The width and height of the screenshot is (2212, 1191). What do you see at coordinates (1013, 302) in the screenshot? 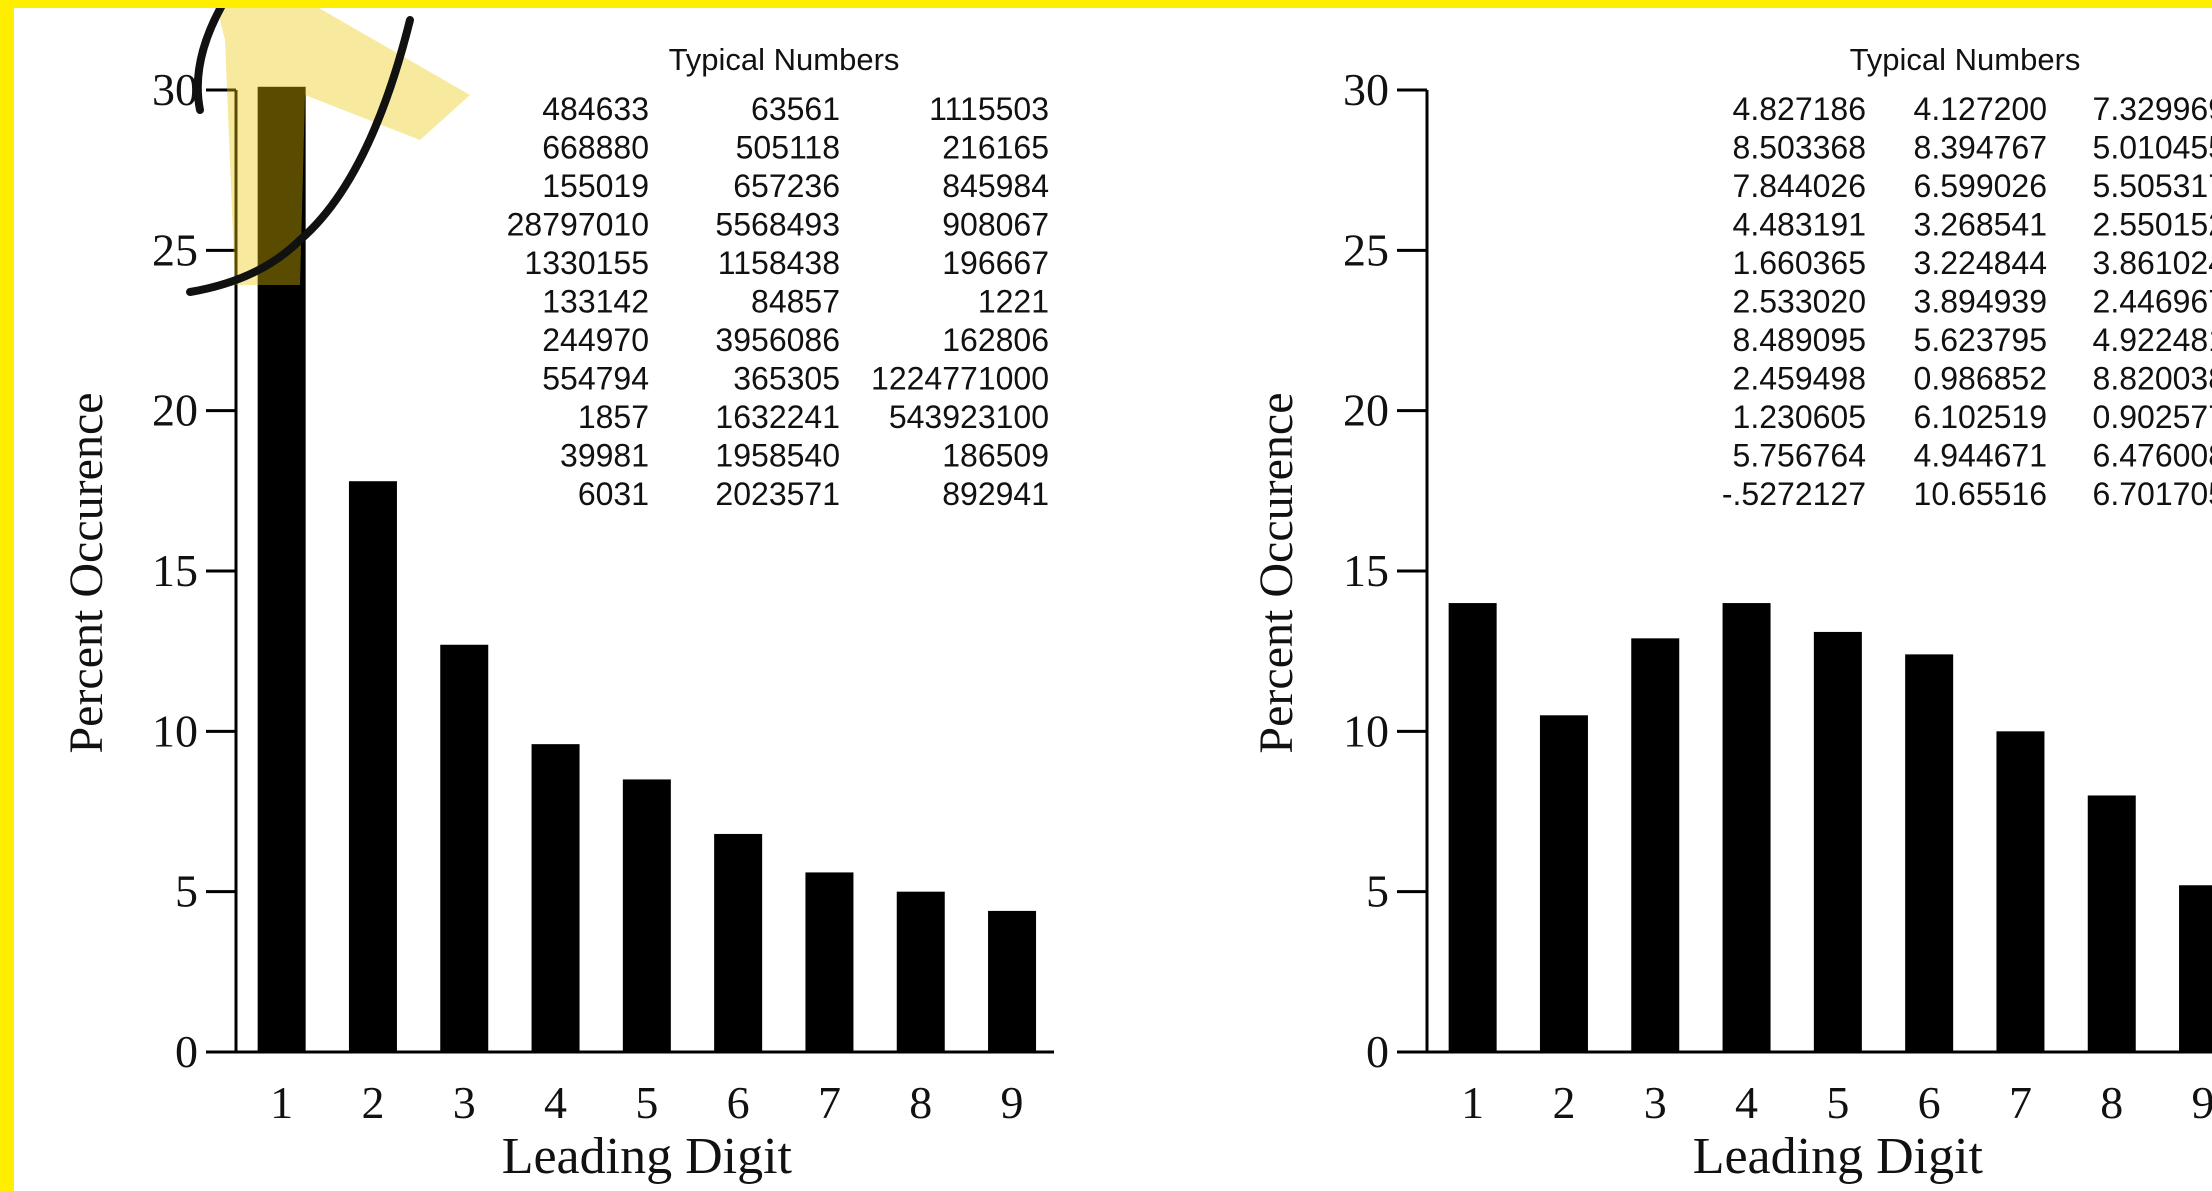
I see `table-cell: 1221` at bounding box center [1013, 302].